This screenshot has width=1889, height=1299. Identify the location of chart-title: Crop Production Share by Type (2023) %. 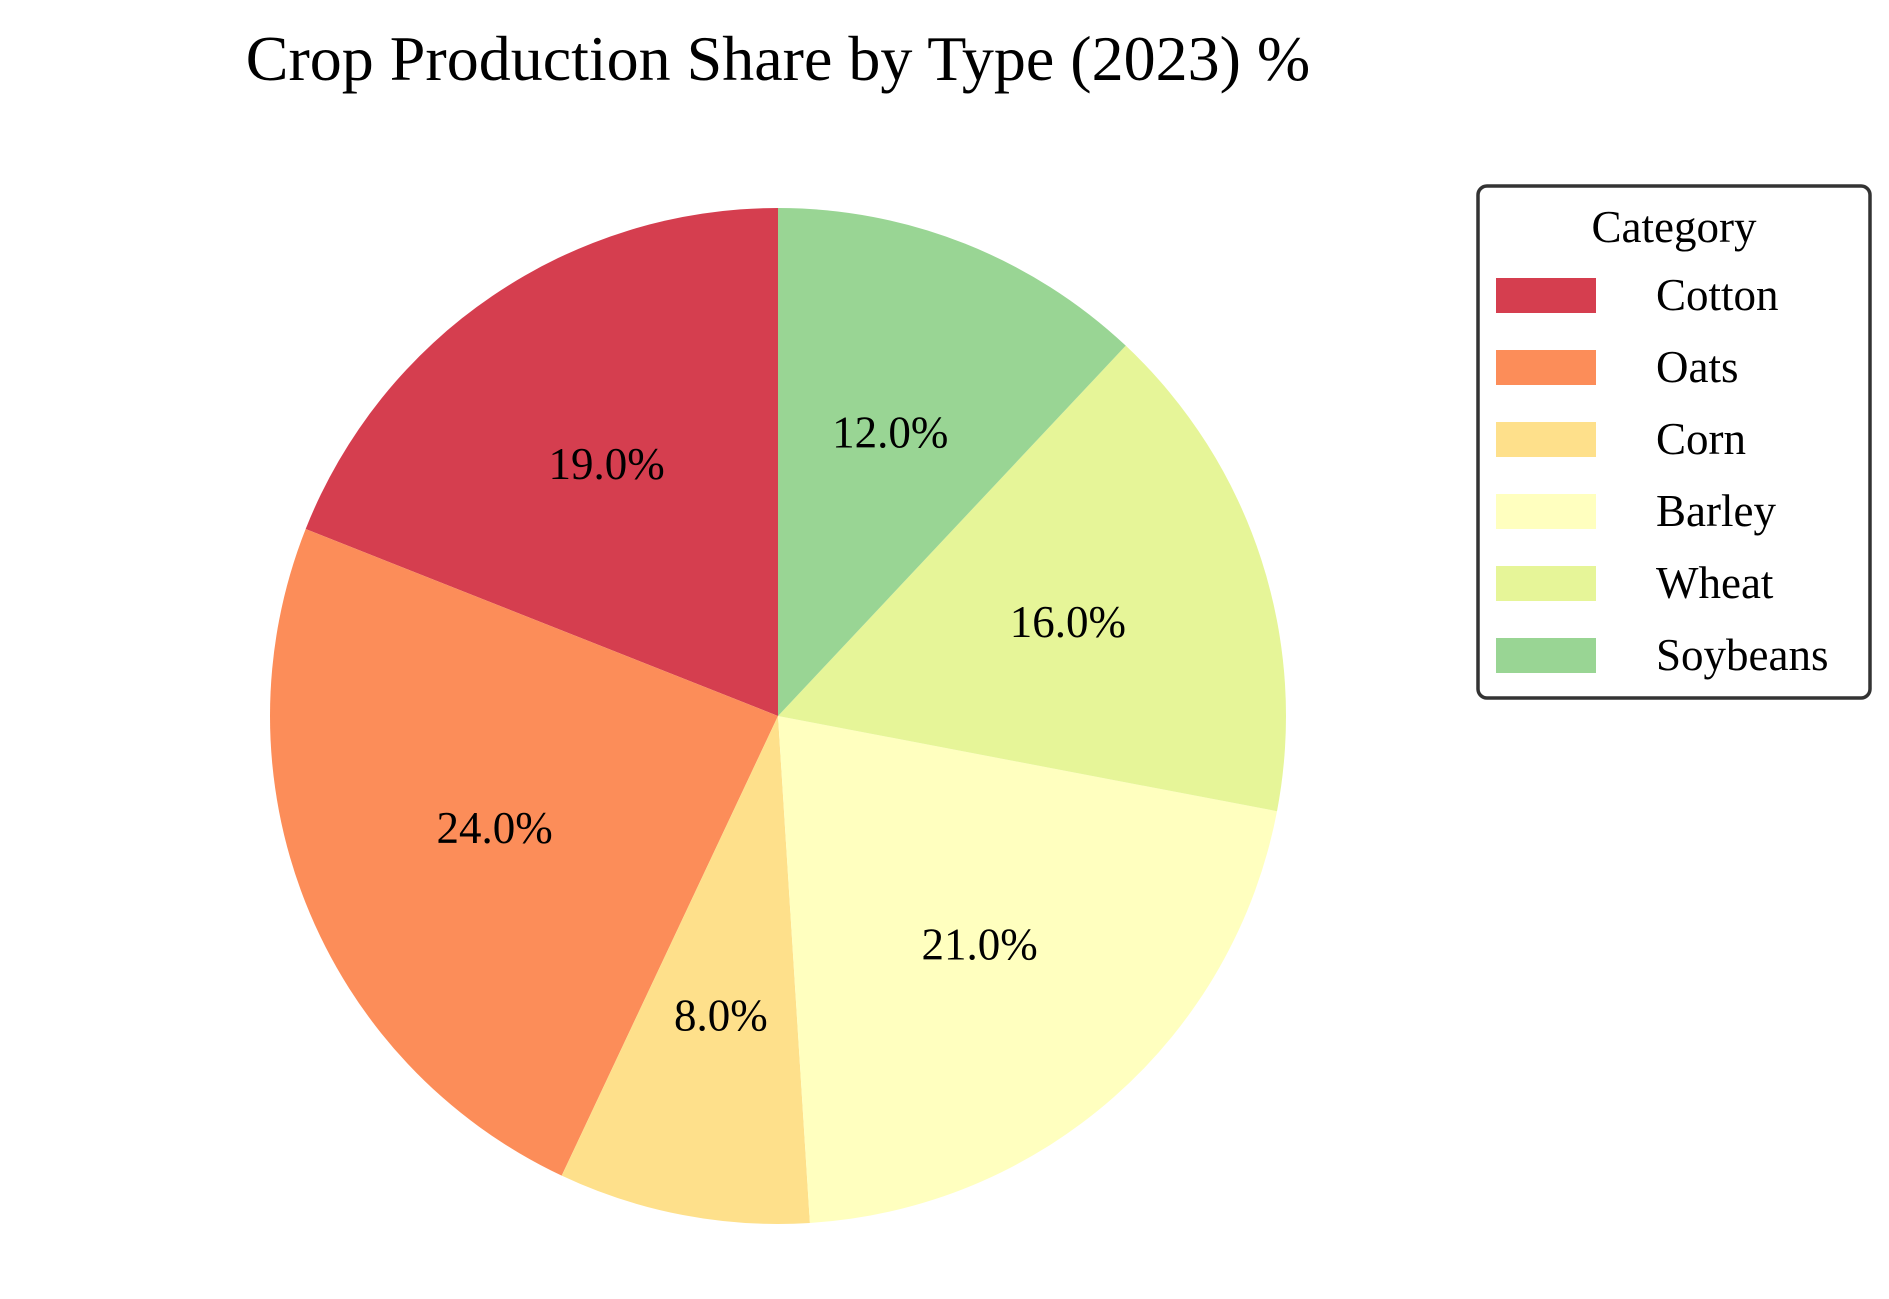
(778, 58).